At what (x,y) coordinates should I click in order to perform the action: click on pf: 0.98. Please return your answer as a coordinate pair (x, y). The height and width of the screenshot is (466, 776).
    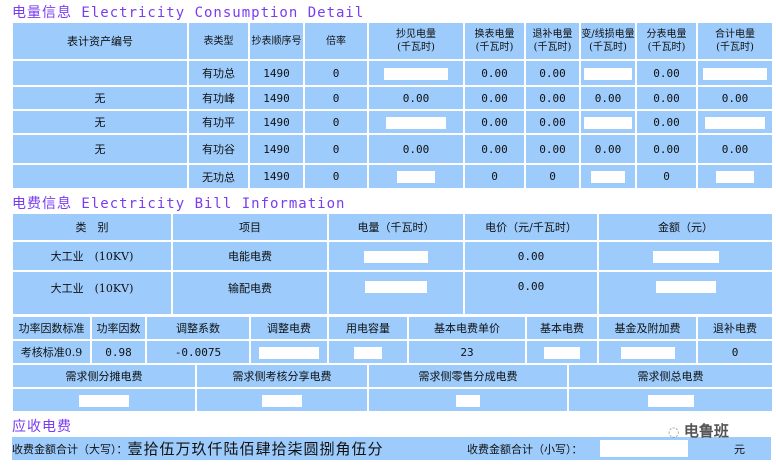
    Looking at the image, I should click on (118, 352).